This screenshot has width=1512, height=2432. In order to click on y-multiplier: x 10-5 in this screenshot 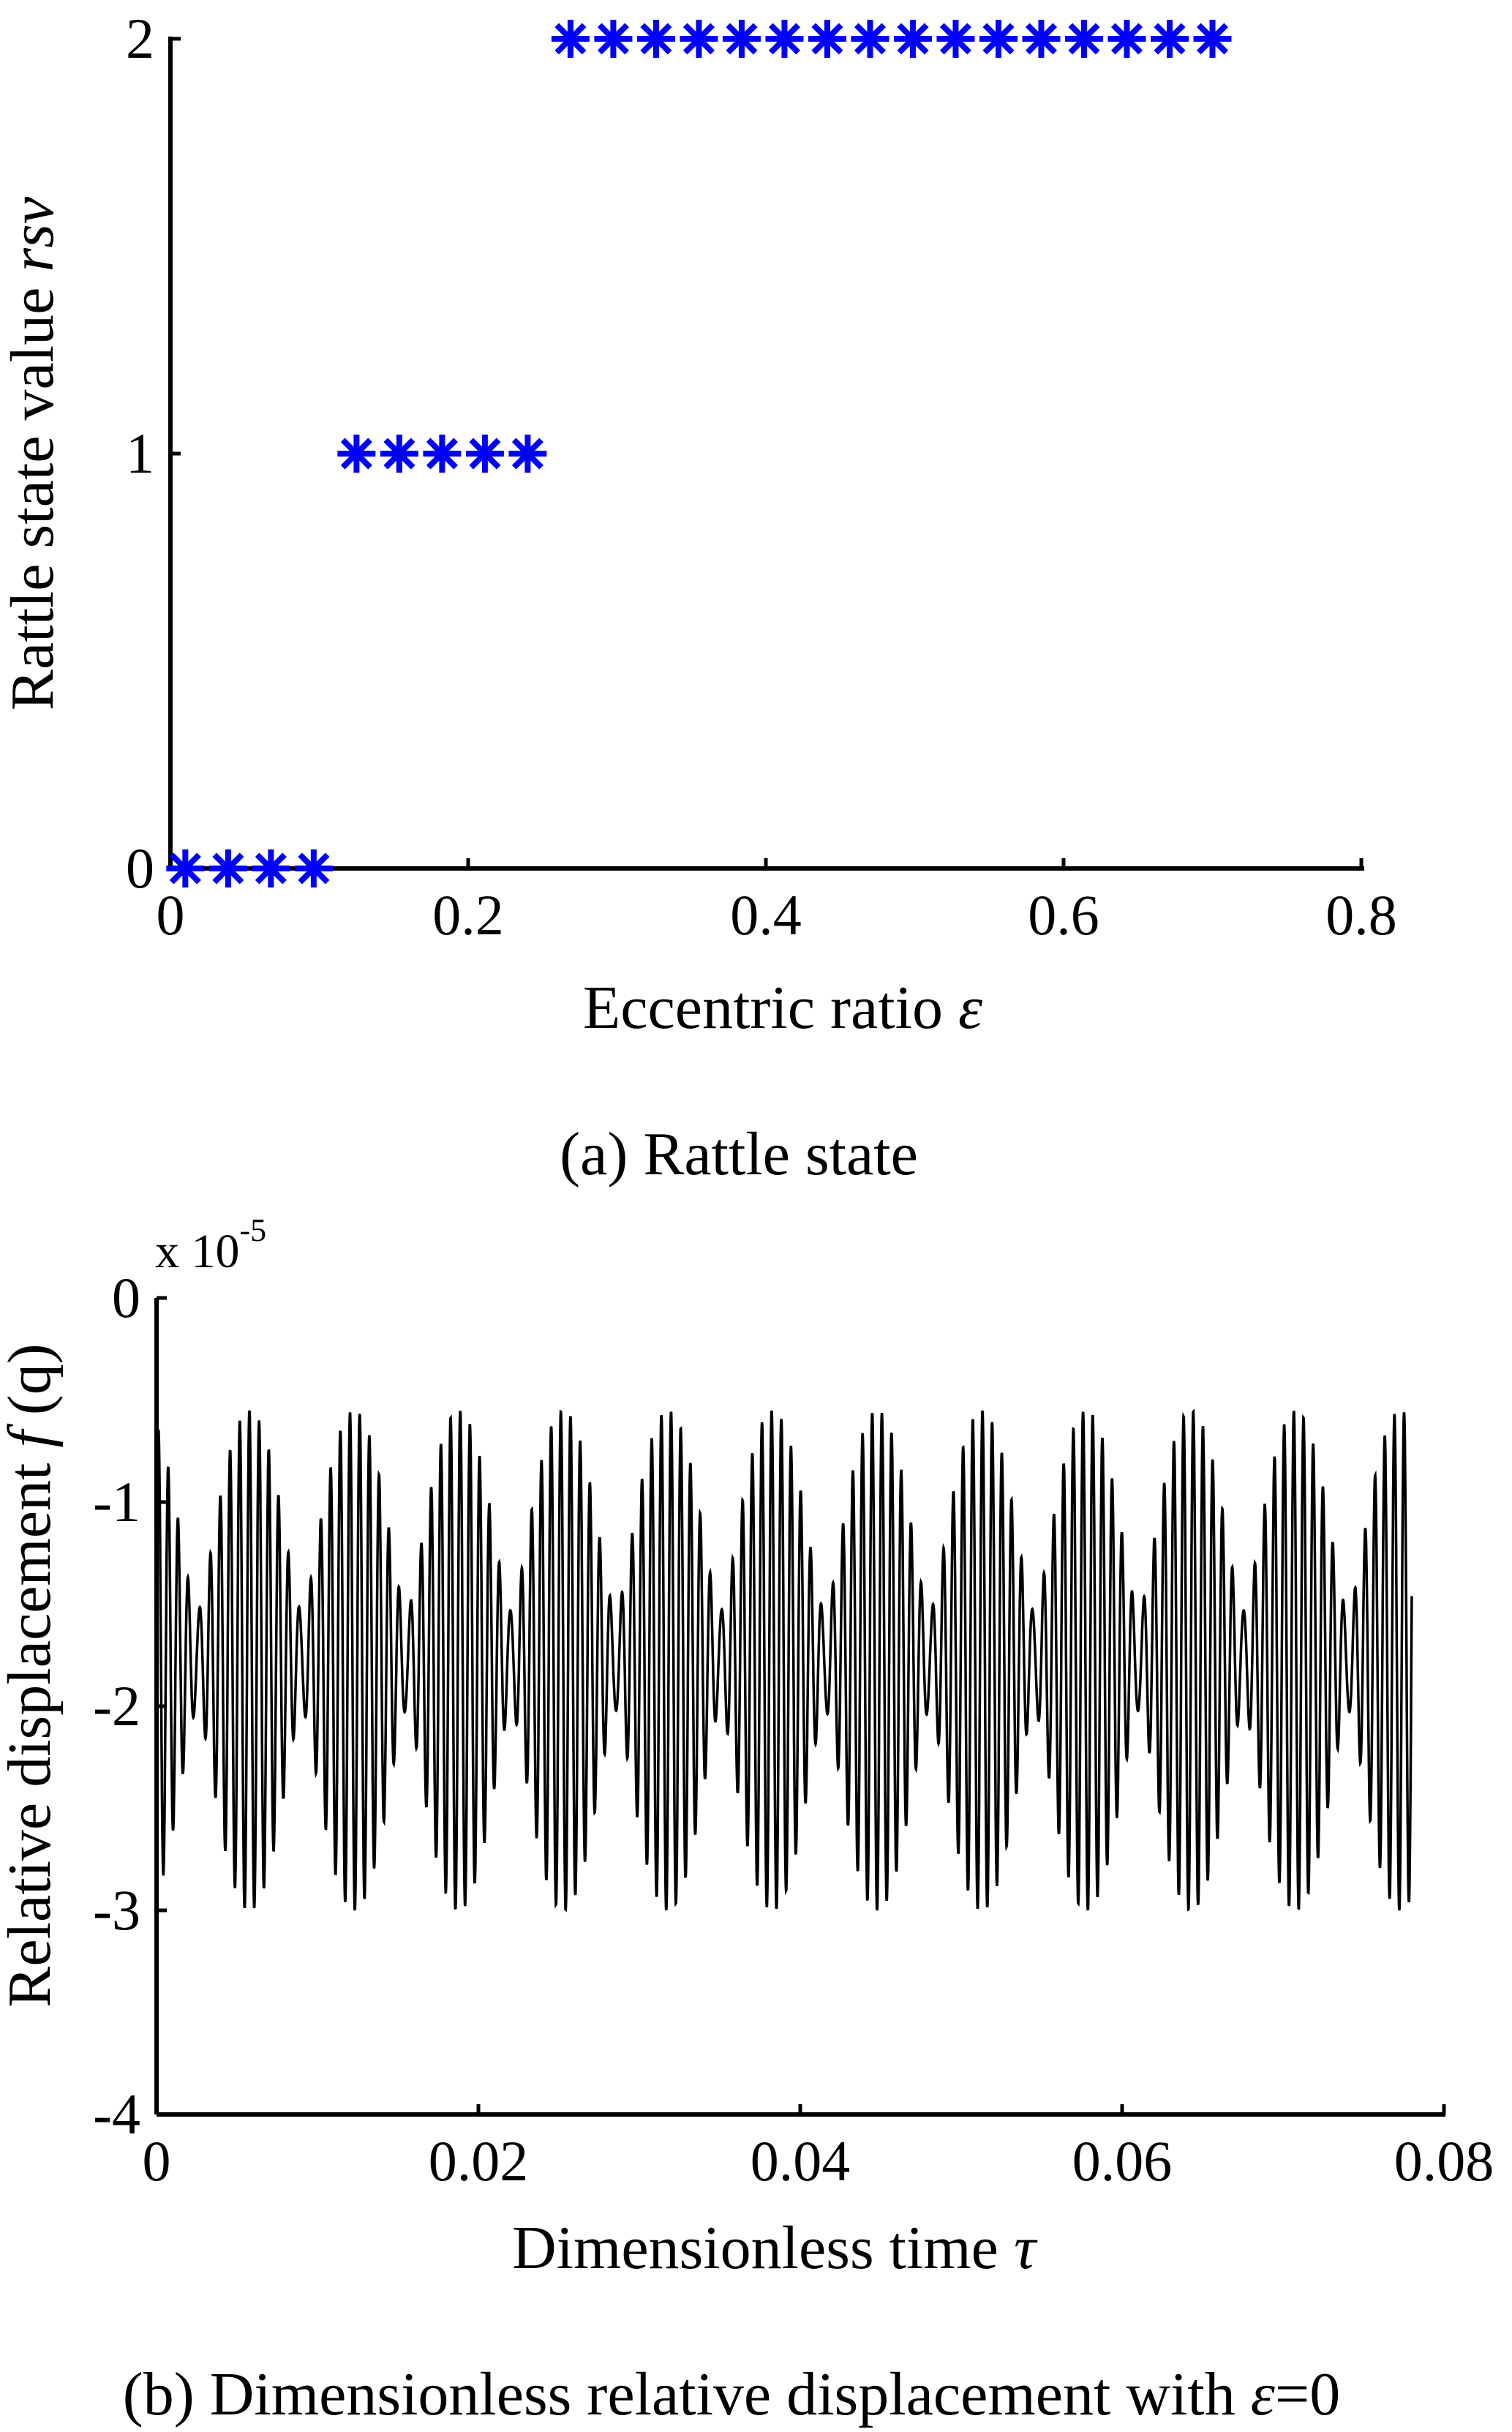, I will do `click(210, 1245)`.